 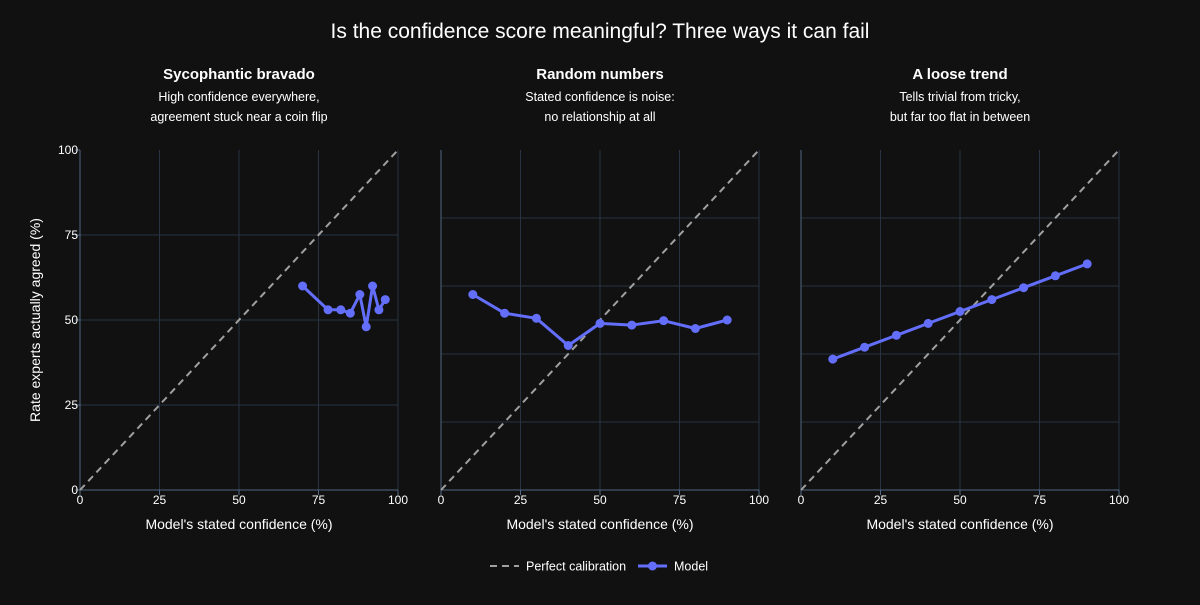 I want to click on panel-subtitle-line: but far too flat in between, so click(x=960, y=117).